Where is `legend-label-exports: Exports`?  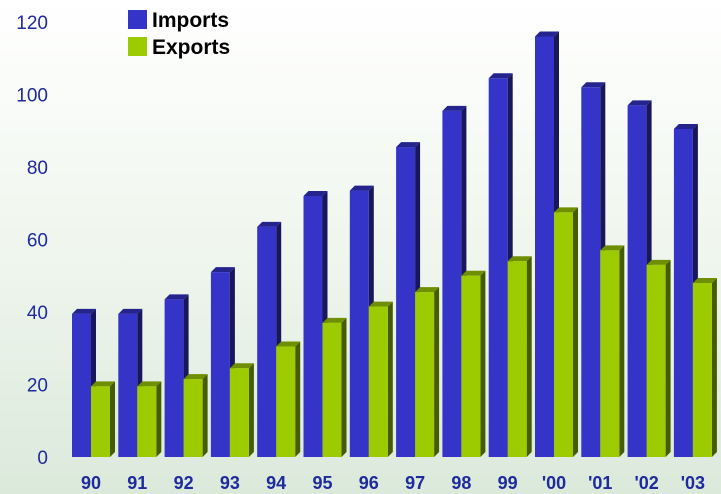 legend-label-exports: Exports is located at coordinates (191, 47).